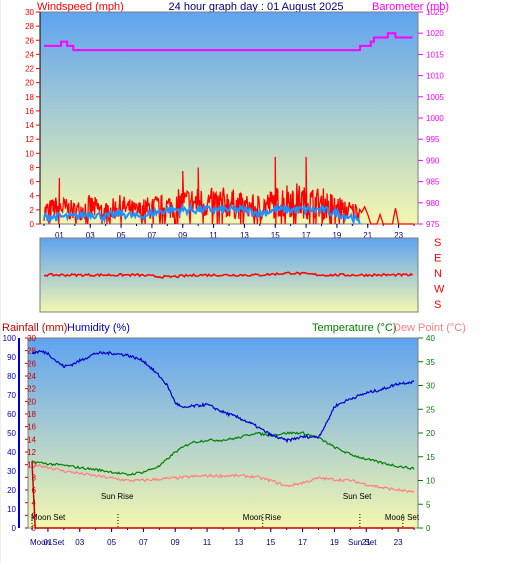 This screenshot has width=529, height=563. I want to click on rain-y-tick-label: 30, so click(31, 338).